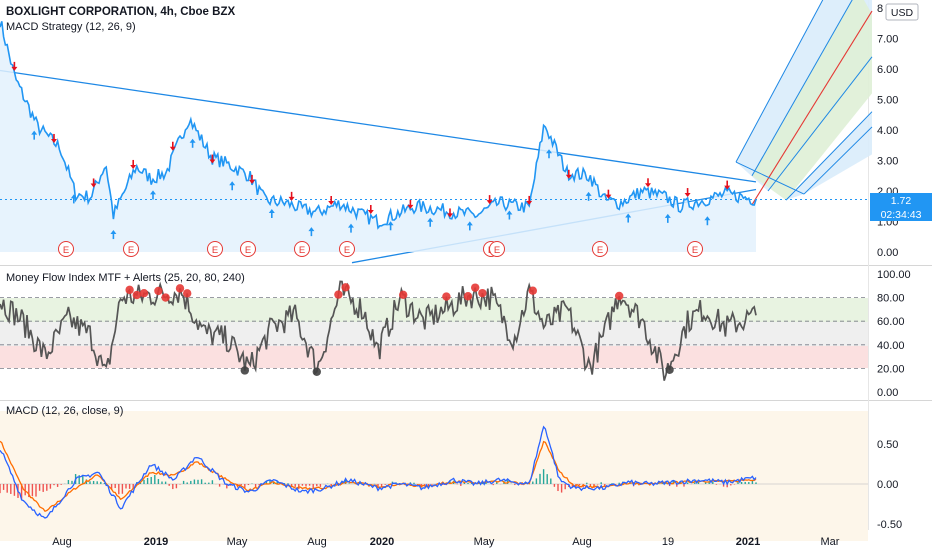  Describe the element at coordinates (382, 542) in the screenshot. I see `x-tick-label: 2020` at that location.